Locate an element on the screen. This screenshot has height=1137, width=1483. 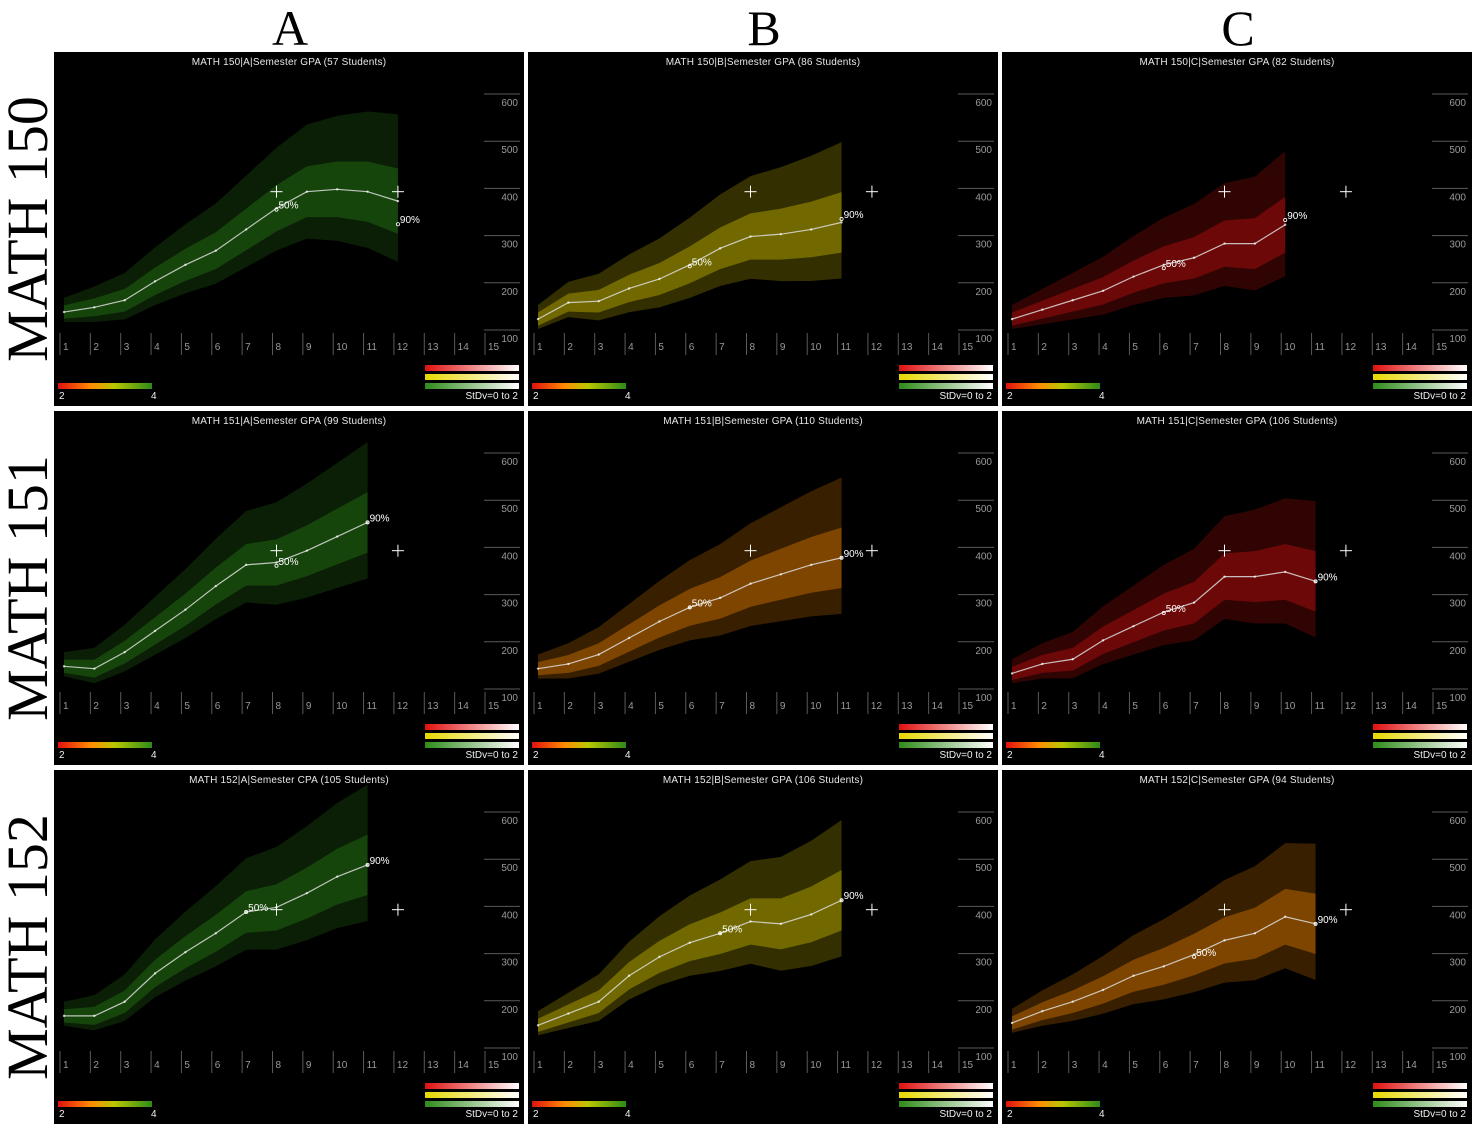
x-tick-label: 6 is located at coordinates (692, 706).